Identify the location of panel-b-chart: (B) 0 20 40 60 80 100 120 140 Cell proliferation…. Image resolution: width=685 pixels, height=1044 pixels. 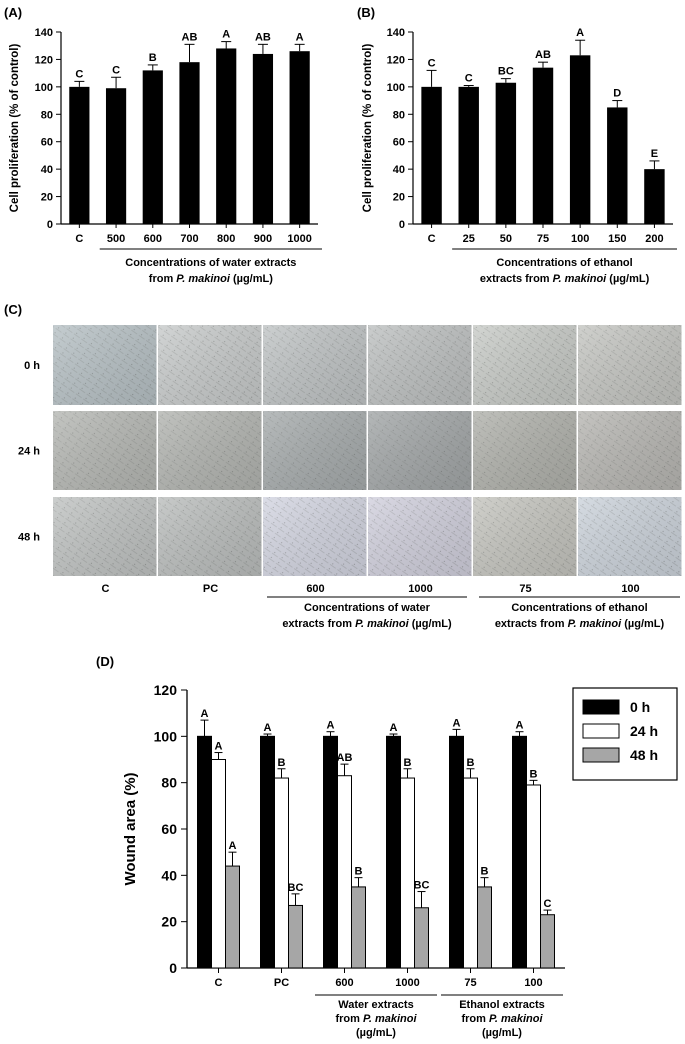
(517, 145).